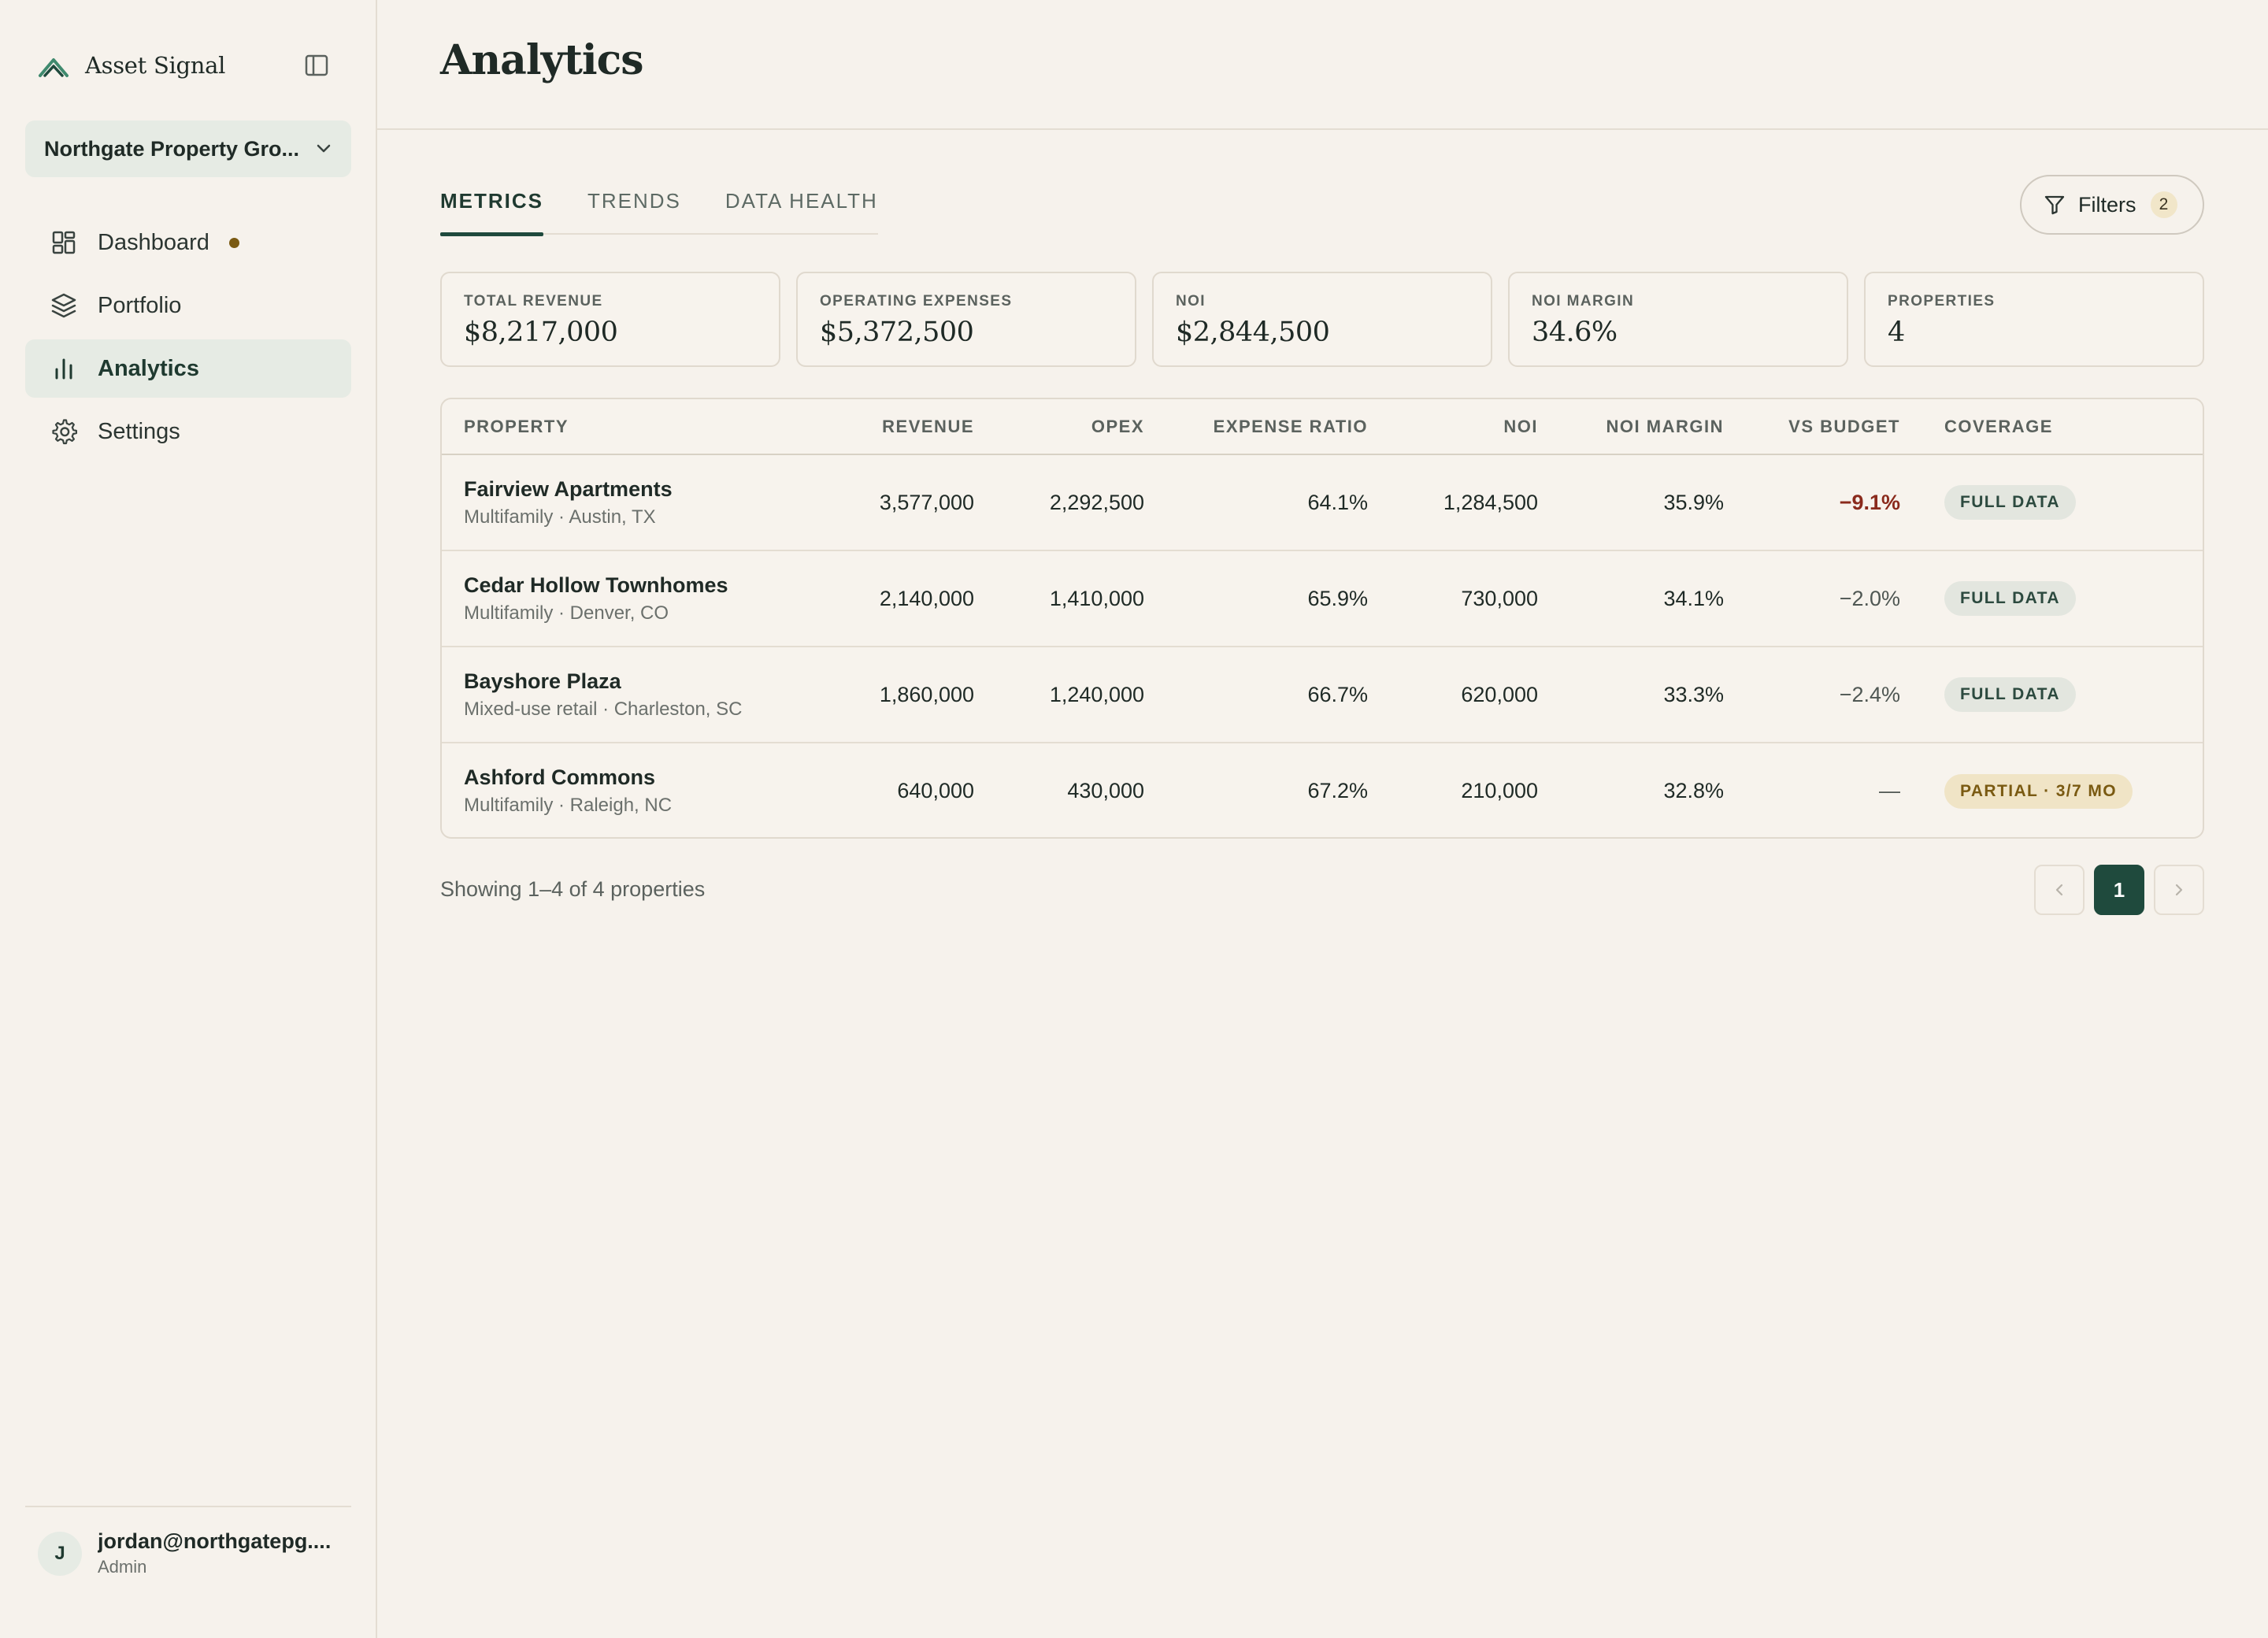  What do you see at coordinates (1869, 502) in the screenshot?
I see `vs-budget-cell: −9.1%` at bounding box center [1869, 502].